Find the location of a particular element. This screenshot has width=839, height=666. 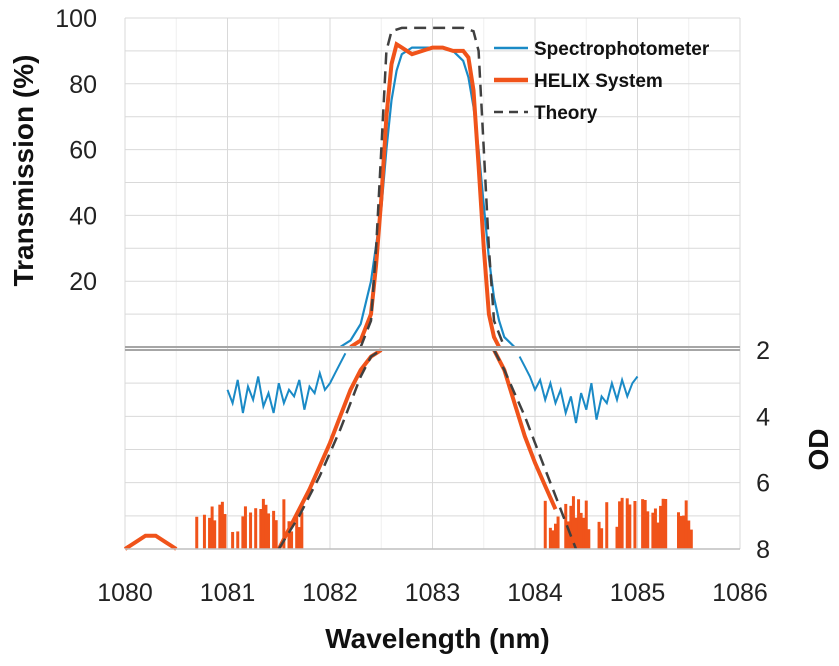

theory-od-right-line is located at coordinates (535, 449).